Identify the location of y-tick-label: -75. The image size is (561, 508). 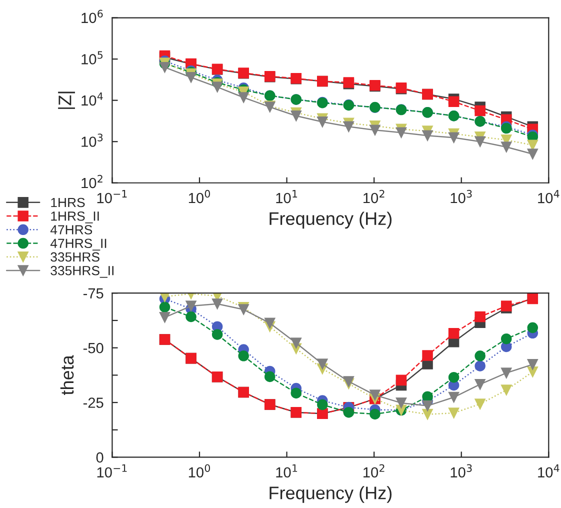
(93, 293).